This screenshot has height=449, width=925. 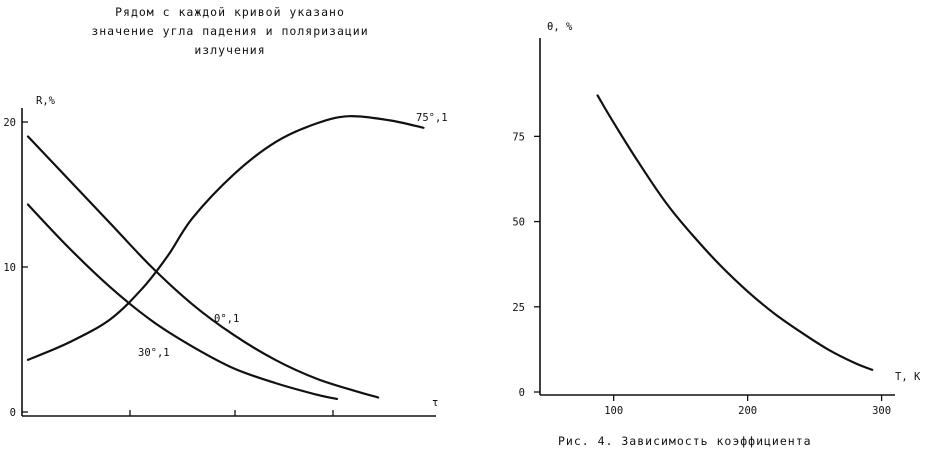 What do you see at coordinates (9, 268) in the screenshot?
I see `left-y-tick-label: 10` at bounding box center [9, 268].